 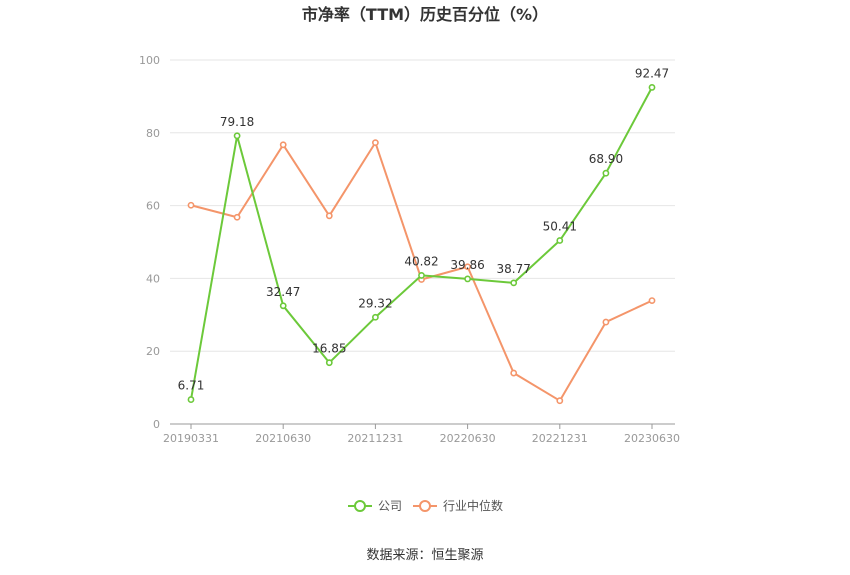 I want to click on y-tick-label: 100, so click(x=149, y=60).